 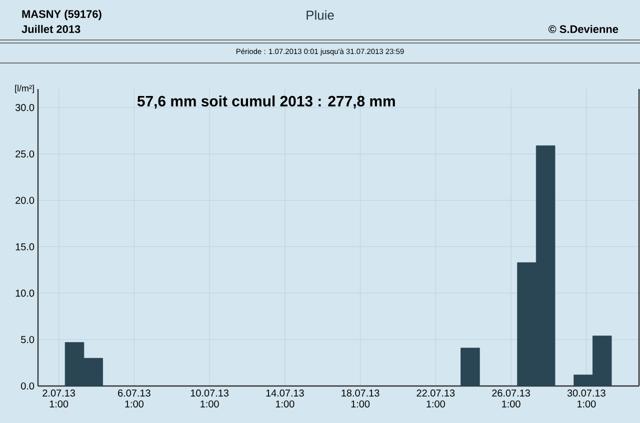 What do you see at coordinates (209, 399) in the screenshot?
I see `x-tick-label: 10.07.13 1:00` at bounding box center [209, 399].